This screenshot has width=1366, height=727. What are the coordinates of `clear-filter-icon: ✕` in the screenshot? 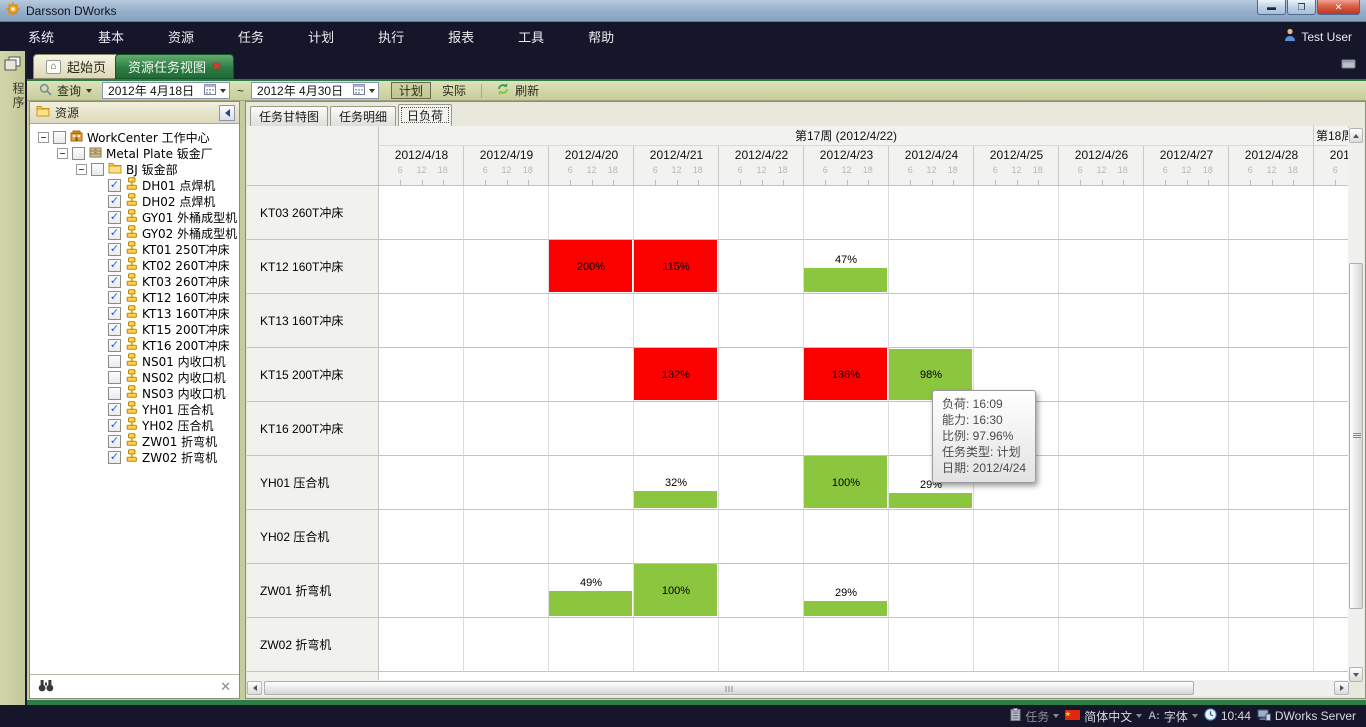 It's located at (225, 686).